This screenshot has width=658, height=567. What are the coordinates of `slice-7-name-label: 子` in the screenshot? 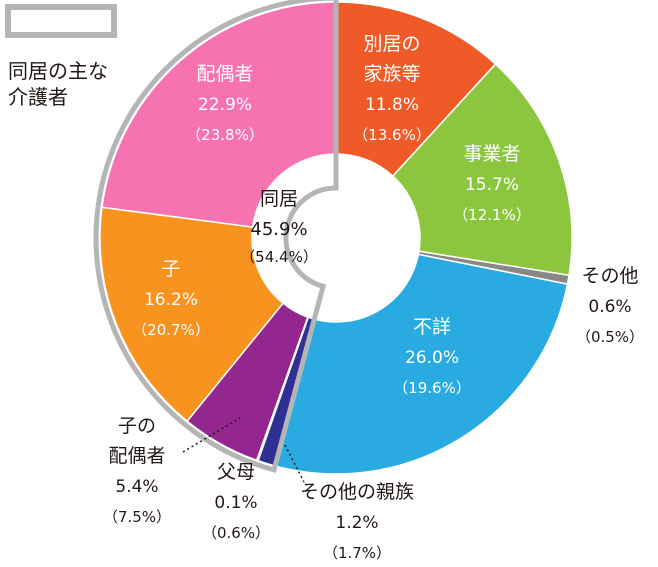 It's located at (170, 269).